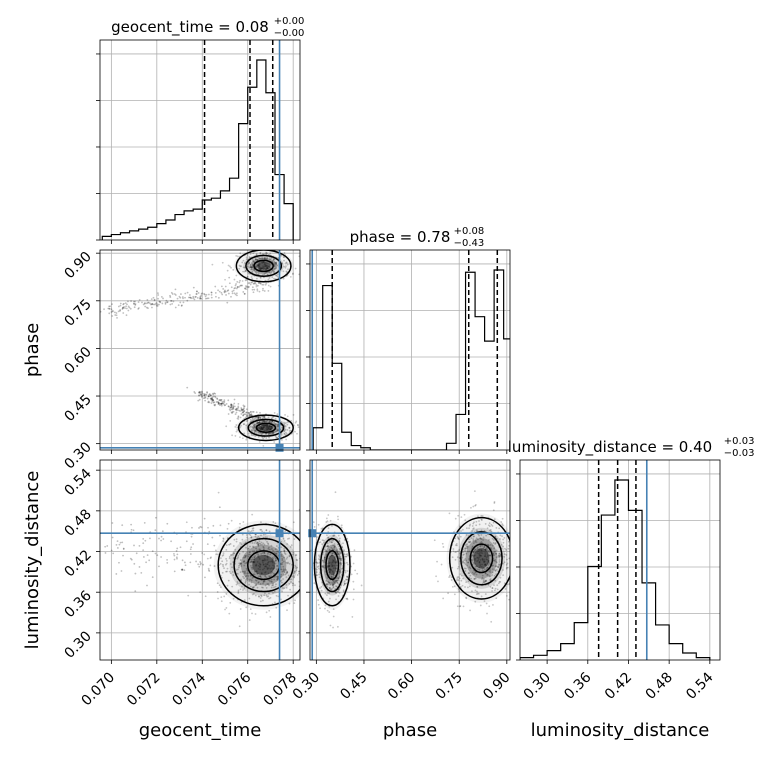 The height and width of the screenshot is (760, 760). What do you see at coordinates (77, 312) in the screenshot?
I see `ytick-label: 0.75` at bounding box center [77, 312].